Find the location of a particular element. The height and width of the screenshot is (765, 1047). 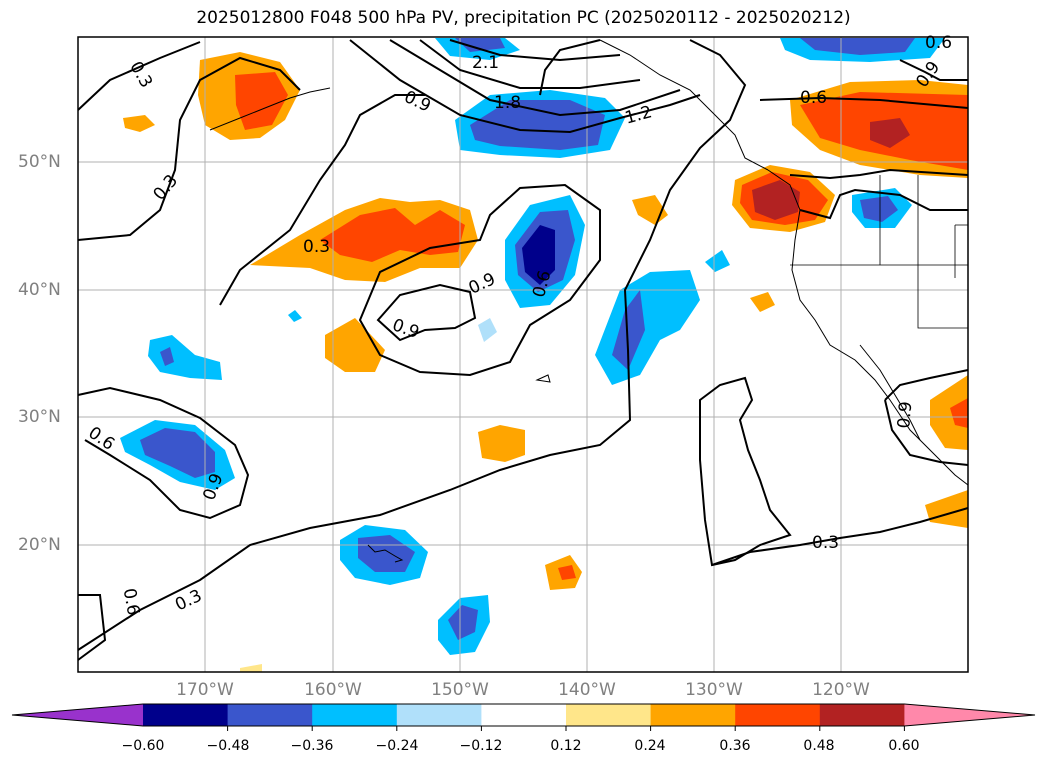

pacific-island is located at coordinates (543, 378).